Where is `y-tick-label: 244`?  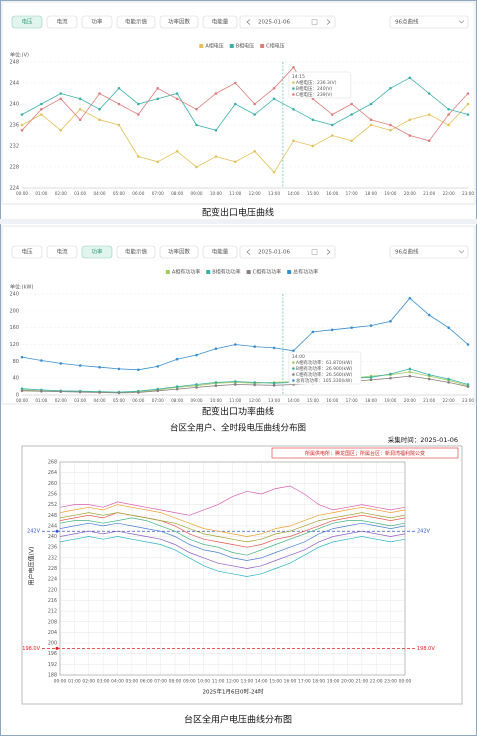 y-tick-label: 244 is located at coordinates (52, 526).